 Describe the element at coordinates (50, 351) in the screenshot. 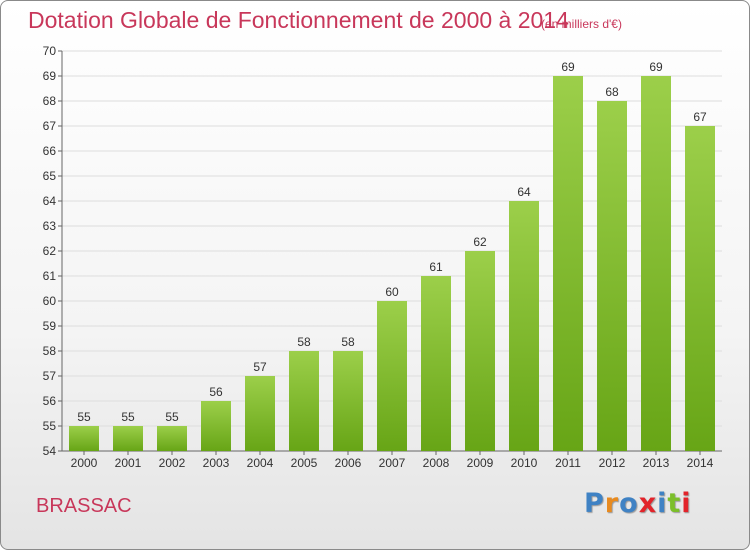

I see `y-tick-label-4: 58` at that location.